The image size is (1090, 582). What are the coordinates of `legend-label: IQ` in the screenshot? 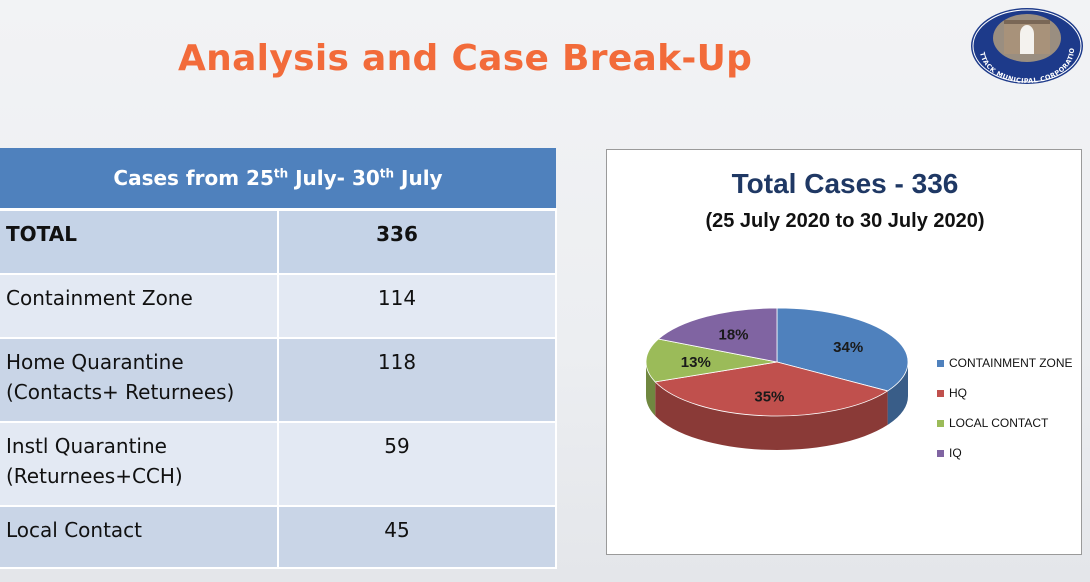 It's located at (955, 453).